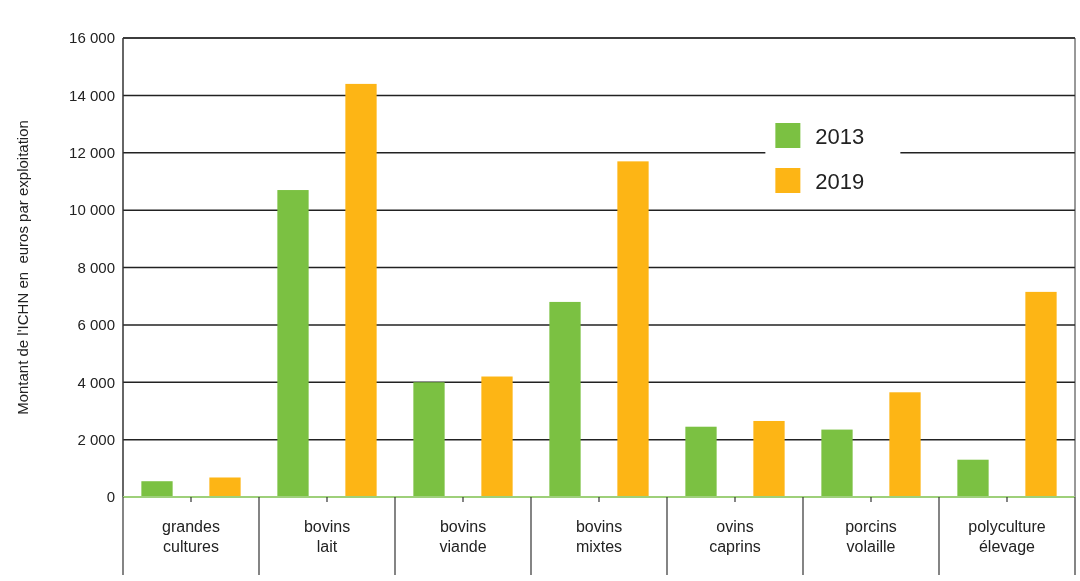 The width and height of the screenshot is (1080, 581). I want to click on y-tick-label: 16 000, so click(92, 38).